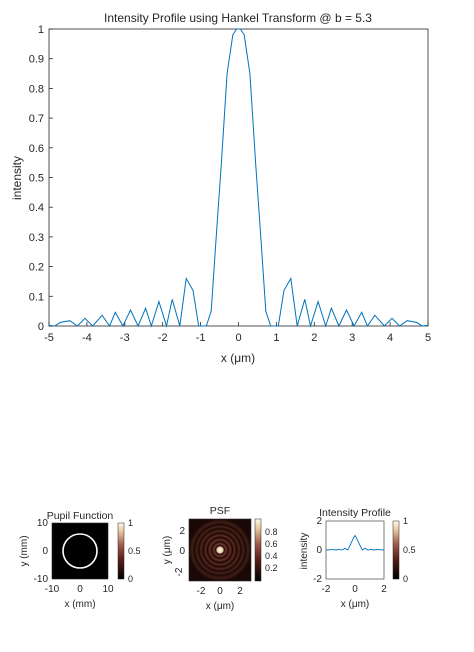  I want to click on psf-xtick: 0, so click(220, 591).